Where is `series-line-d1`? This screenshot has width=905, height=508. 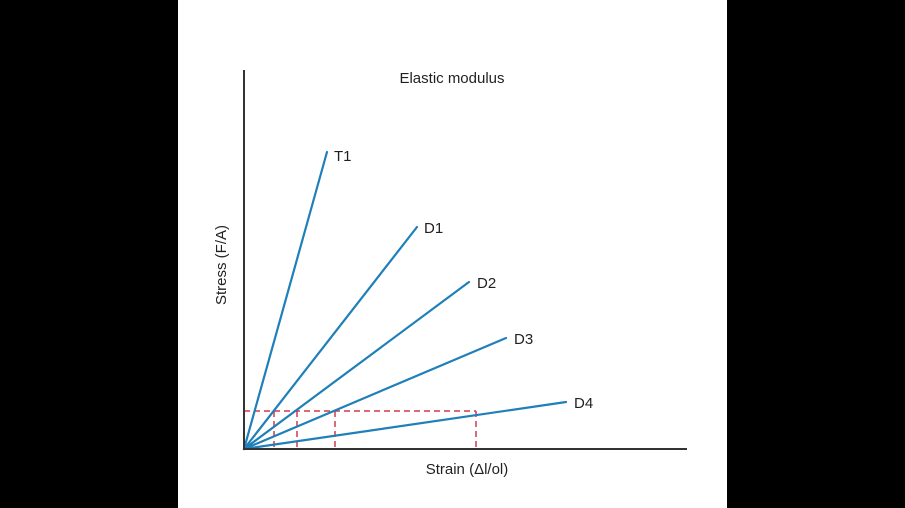
series-line-d1 is located at coordinates (330, 338).